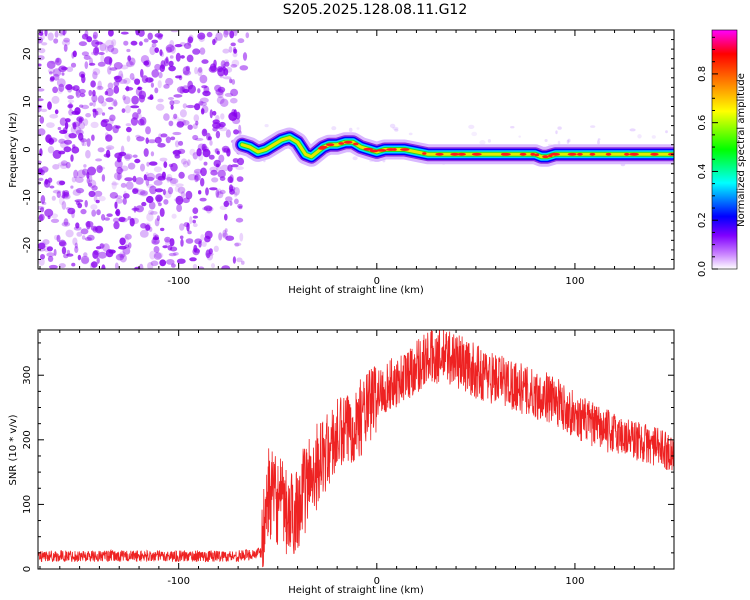  What do you see at coordinates (27, 151) in the screenshot?
I see `top-ytick-labels: -20 -10 0 10 20` at bounding box center [27, 151].